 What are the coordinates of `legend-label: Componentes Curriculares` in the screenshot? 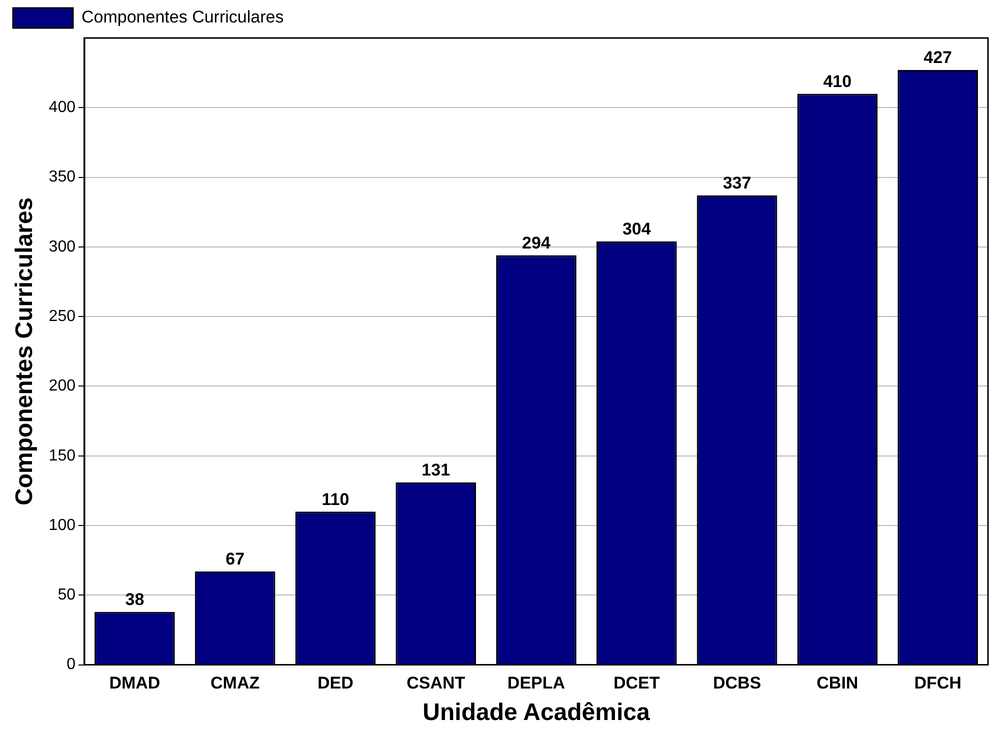 It's located at (183, 17).